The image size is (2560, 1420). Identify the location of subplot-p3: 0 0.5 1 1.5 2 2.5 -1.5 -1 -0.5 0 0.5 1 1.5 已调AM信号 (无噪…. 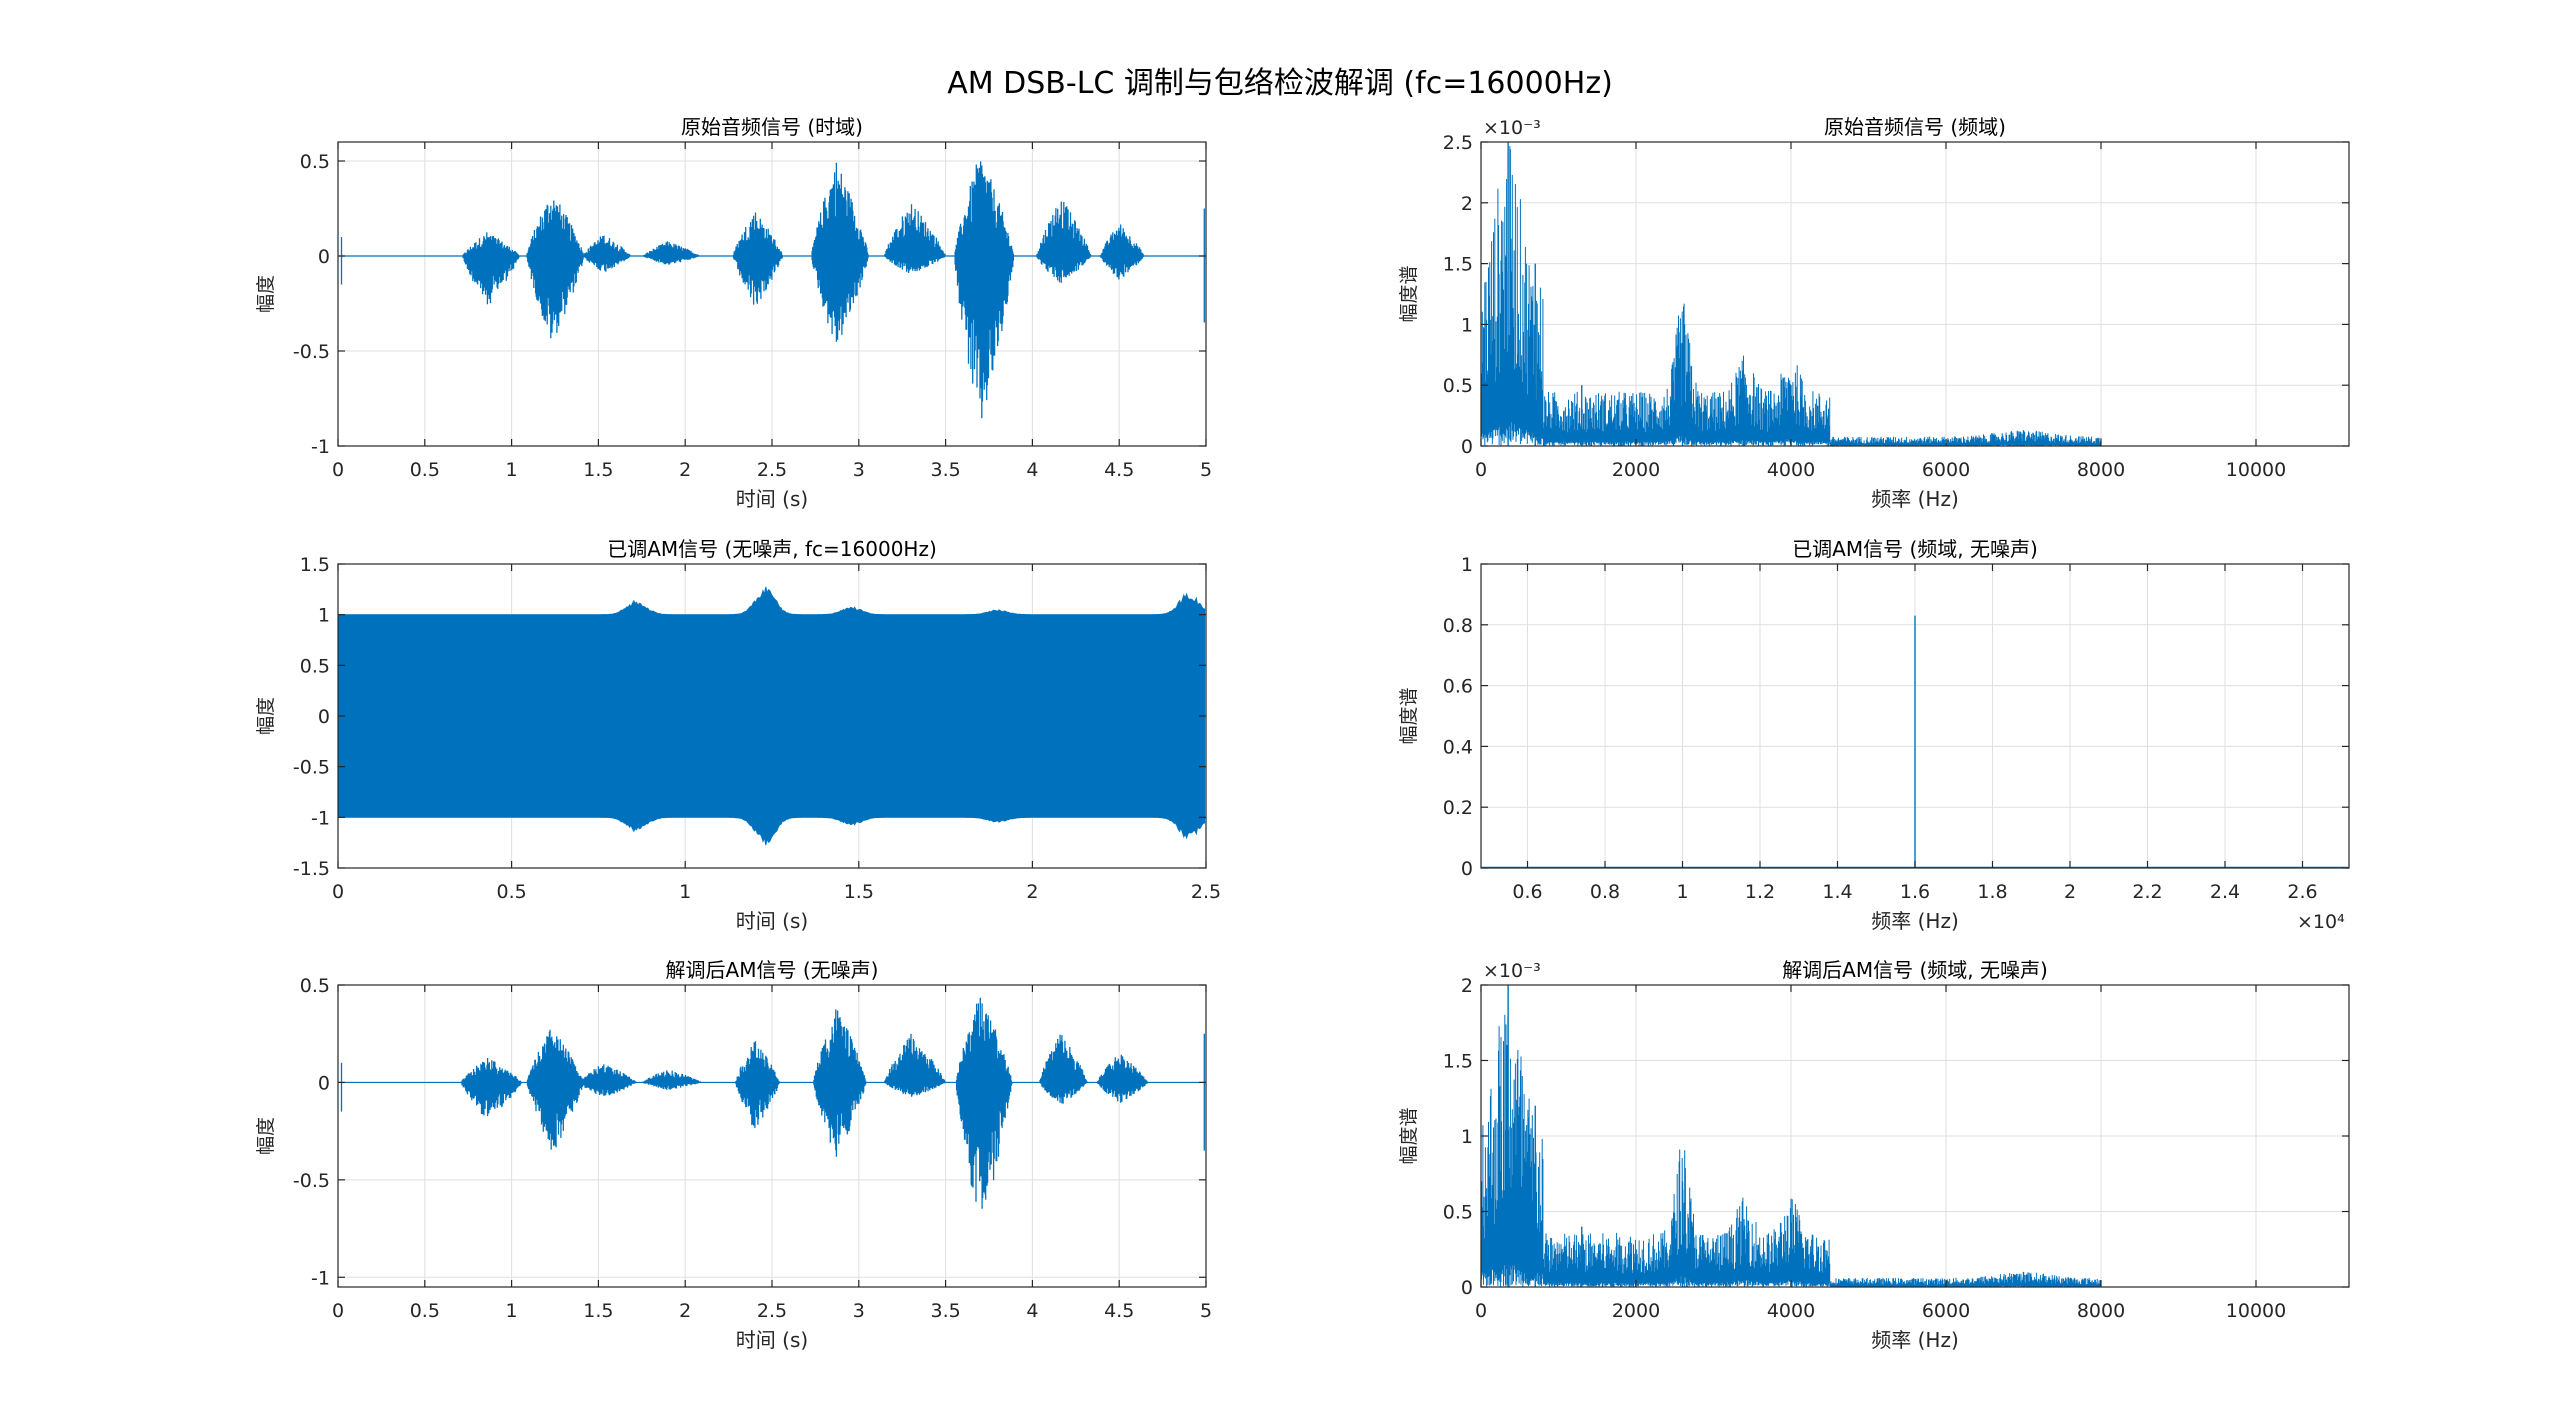
(738, 735).